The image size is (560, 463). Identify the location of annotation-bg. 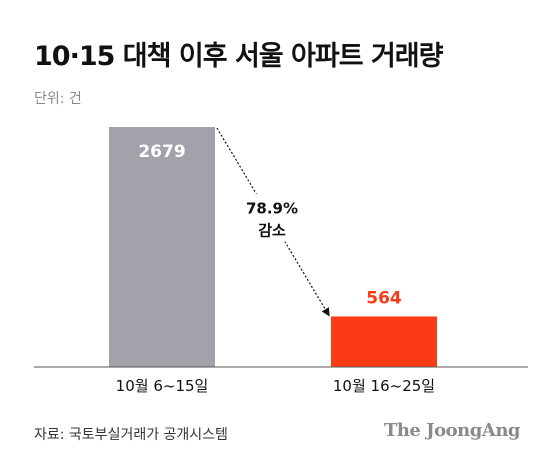
(272, 217).